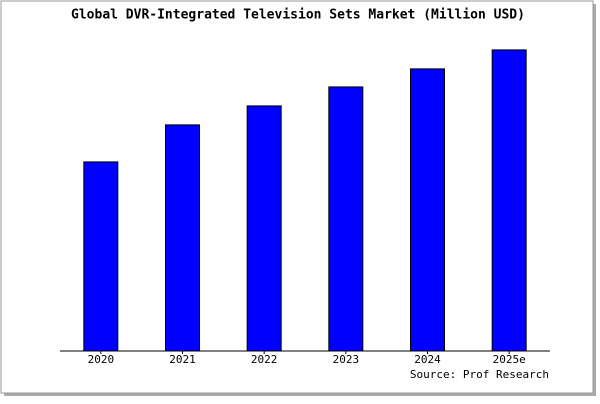 This screenshot has height=404, width=600. Describe the element at coordinates (182, 359) in the screenshot. I see `x-tick-label: 2021` at that location.